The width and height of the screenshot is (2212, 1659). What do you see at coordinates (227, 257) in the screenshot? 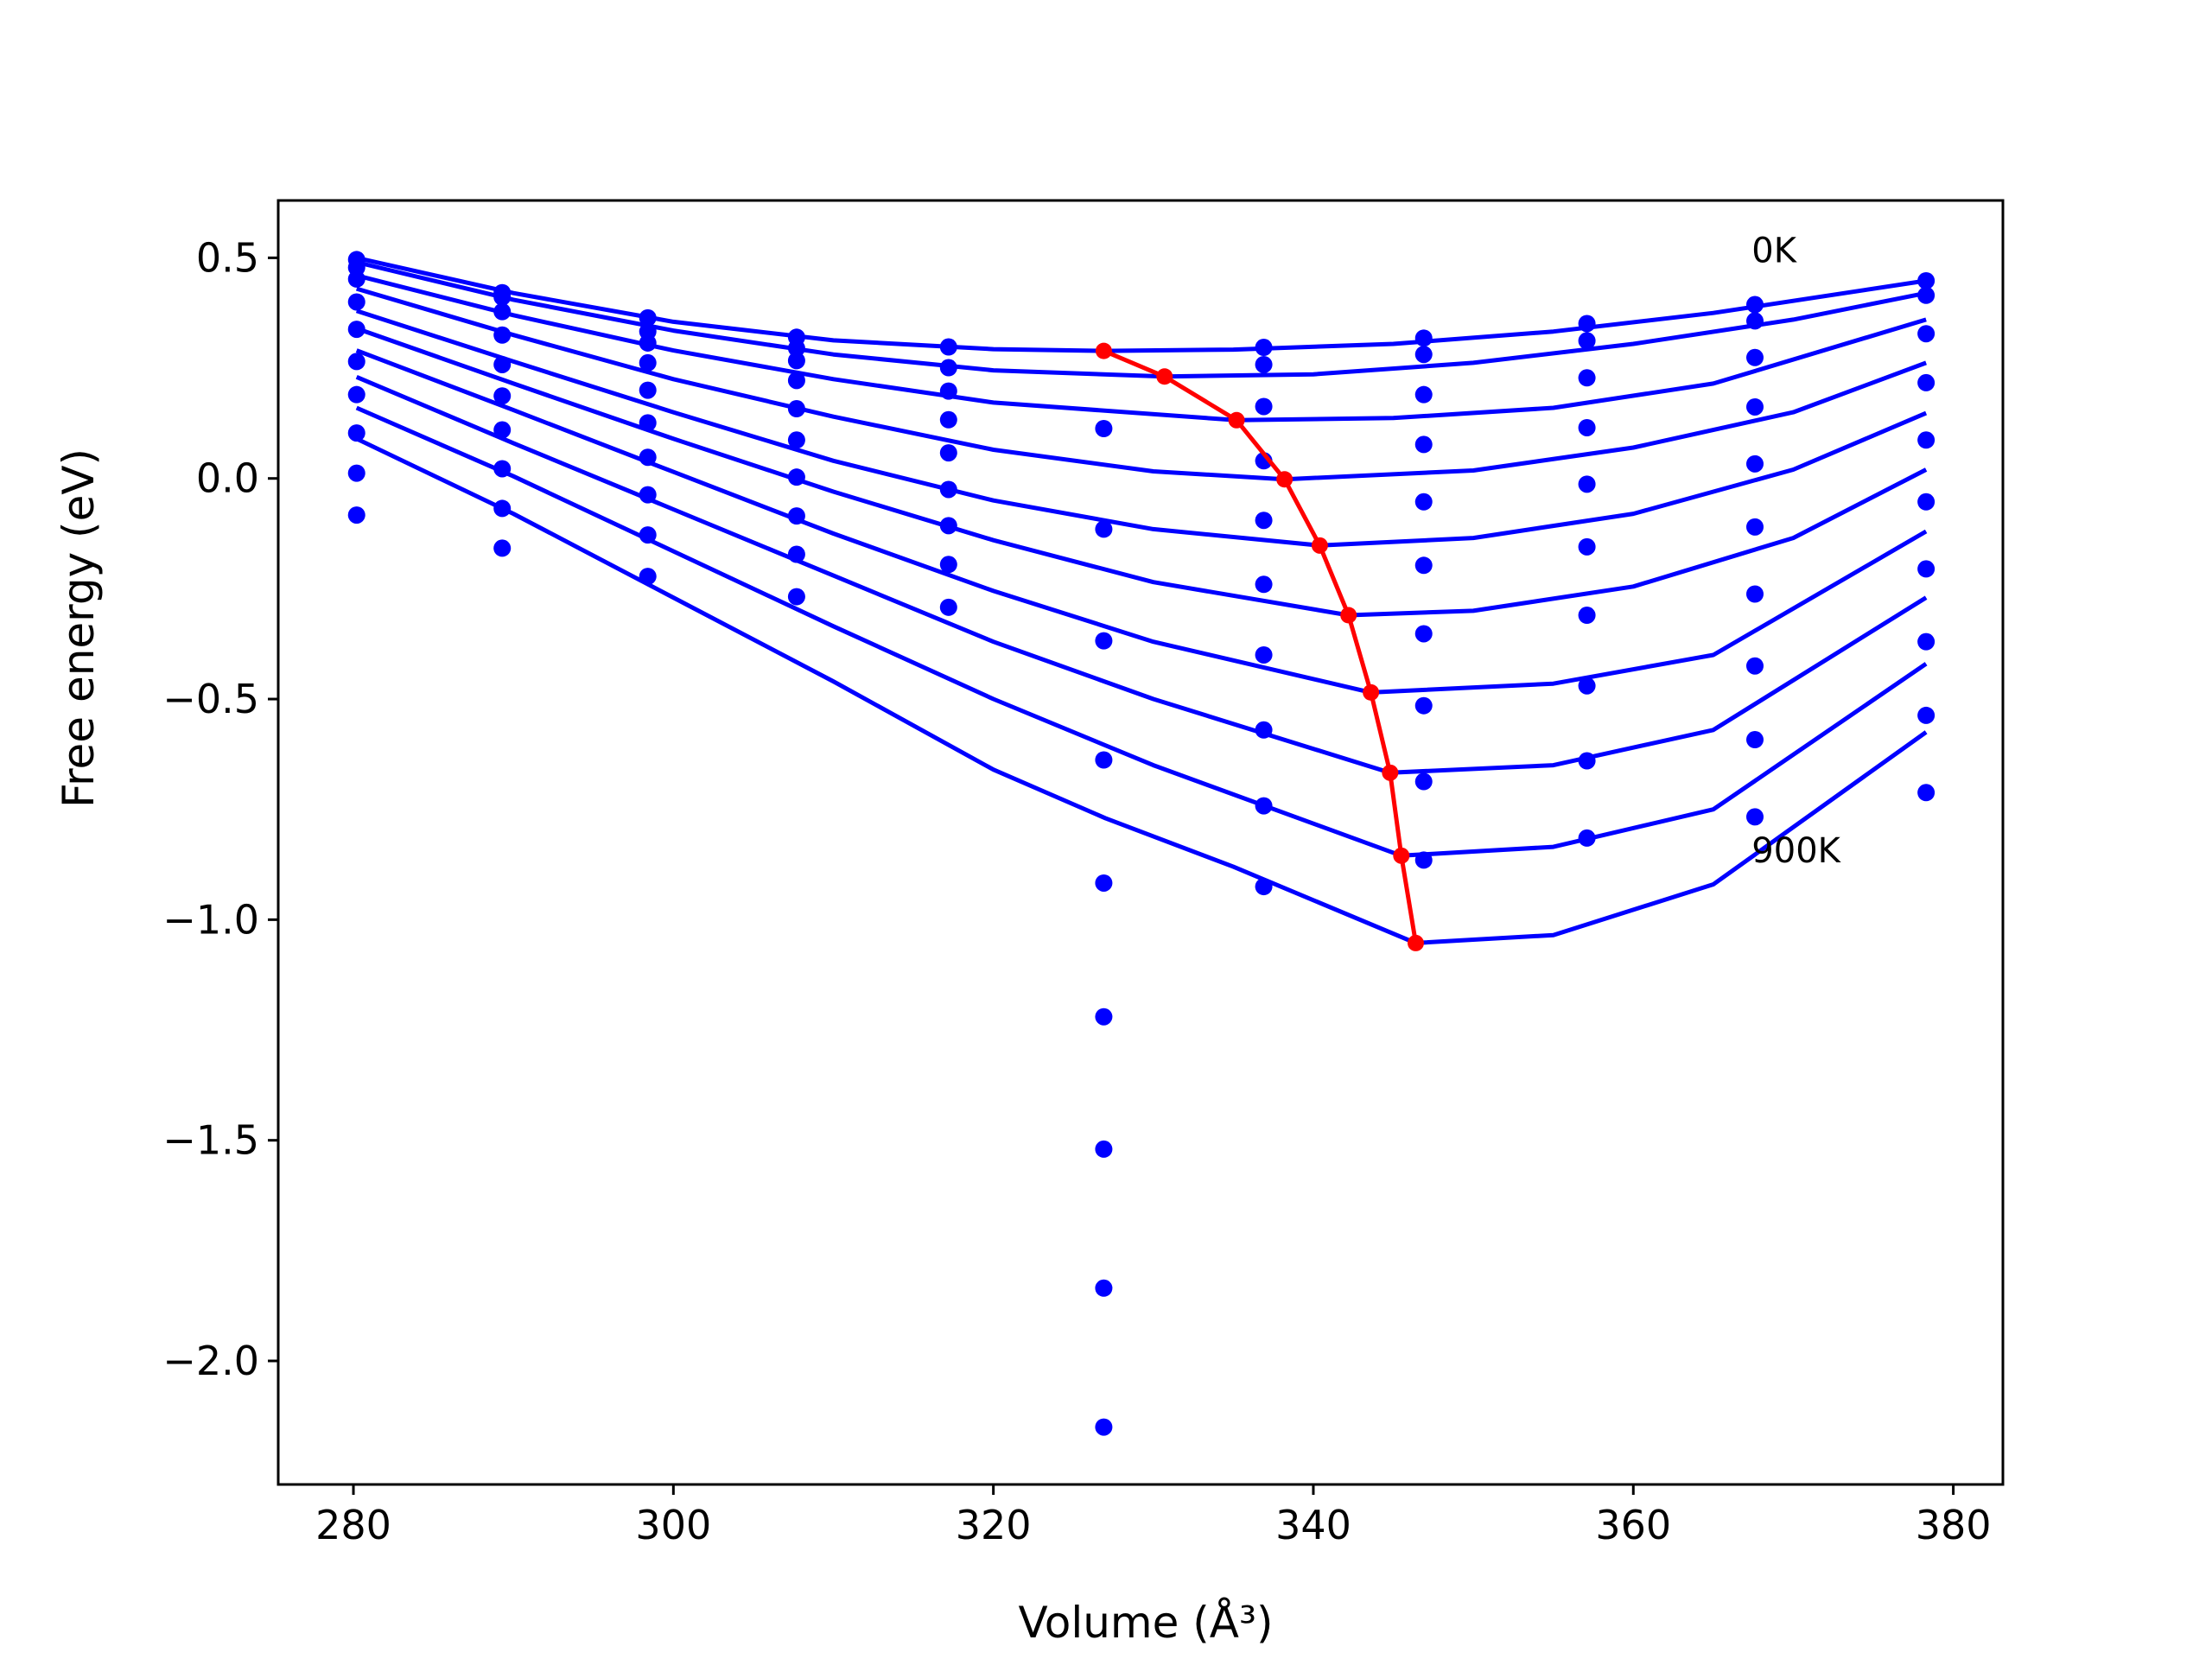
I see `y-tick-label: 0.5` at bounding box center [227, 257].